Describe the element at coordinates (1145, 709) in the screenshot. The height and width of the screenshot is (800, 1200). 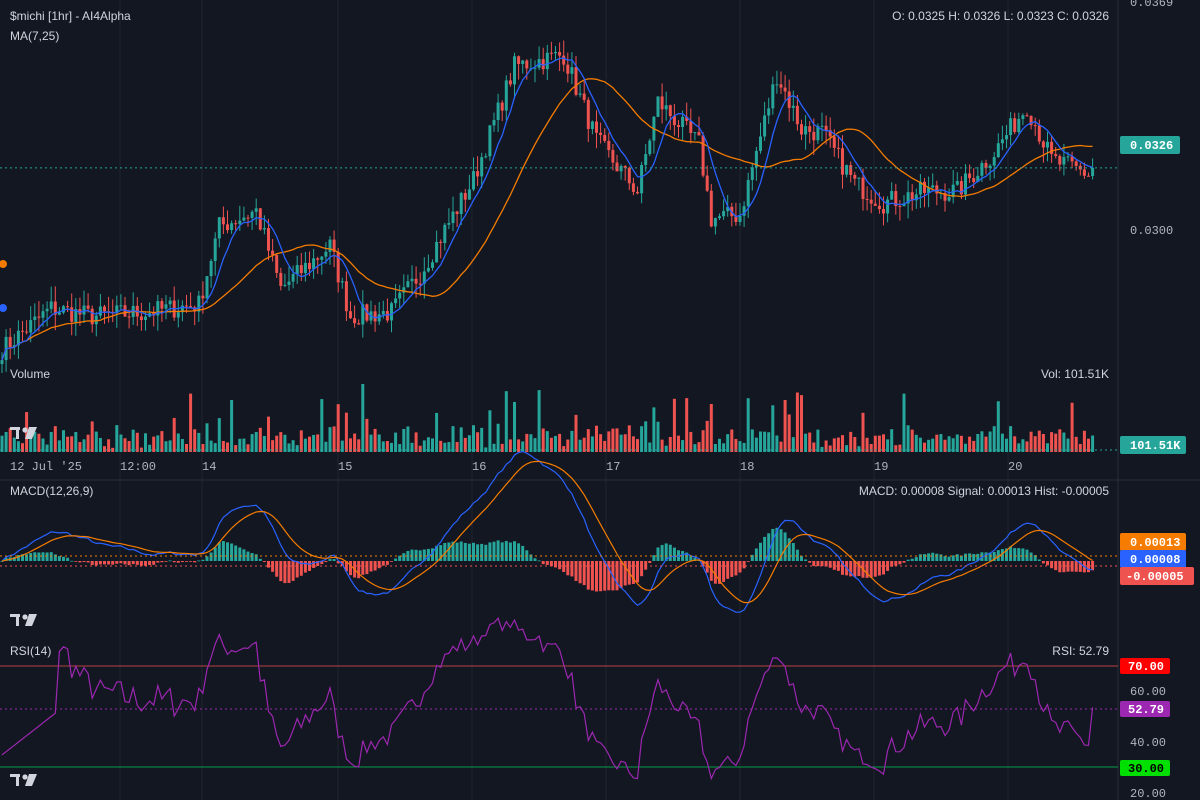
I see `rsi-value-tag` at that location.